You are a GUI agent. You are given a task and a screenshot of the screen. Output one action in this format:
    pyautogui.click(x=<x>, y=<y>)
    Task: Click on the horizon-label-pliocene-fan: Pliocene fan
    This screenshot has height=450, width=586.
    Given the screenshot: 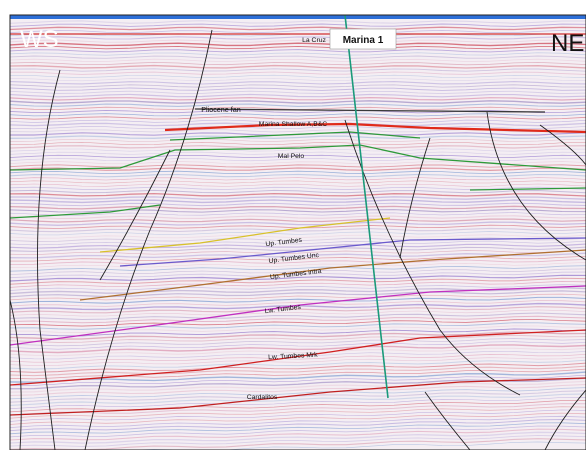 What is the action you would take?
    pyautogui.click(x=221, y=109)
    